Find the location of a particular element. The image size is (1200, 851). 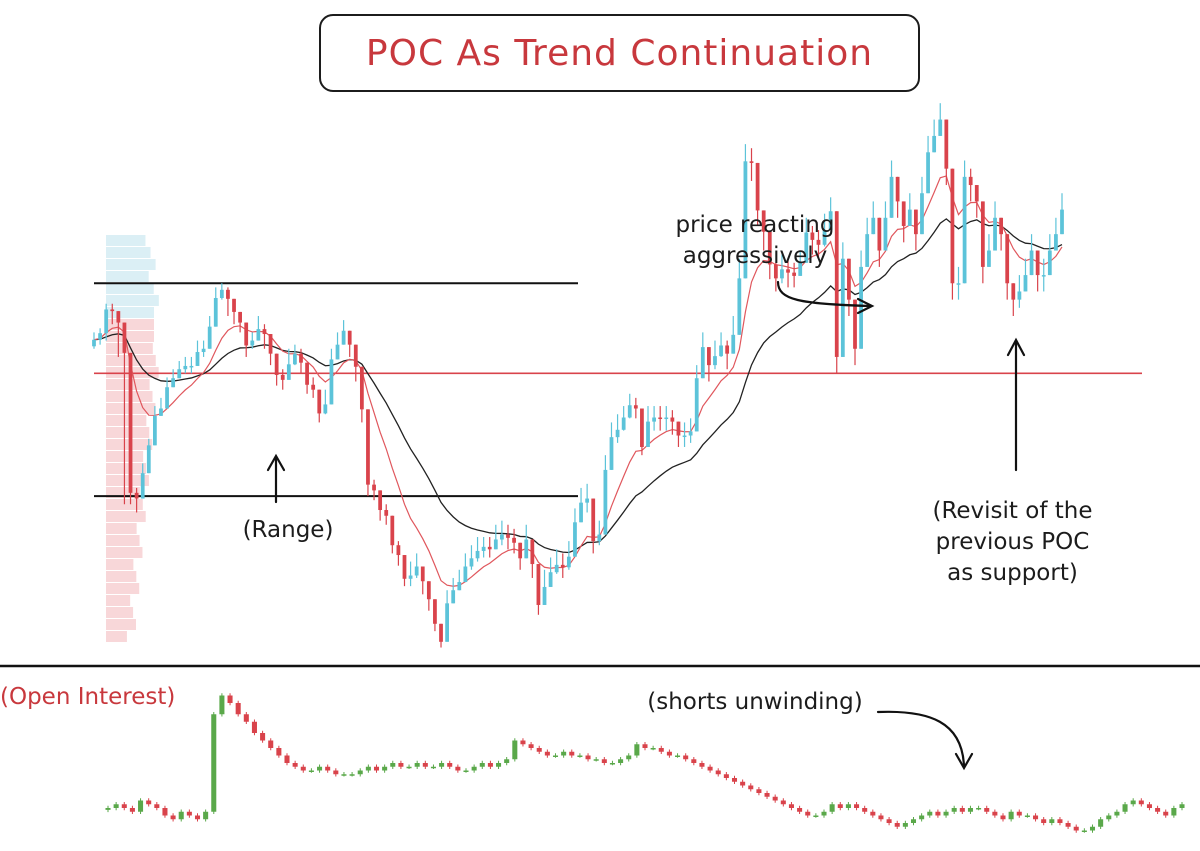

revisit-arrow is located at coordinates (1016, 404).